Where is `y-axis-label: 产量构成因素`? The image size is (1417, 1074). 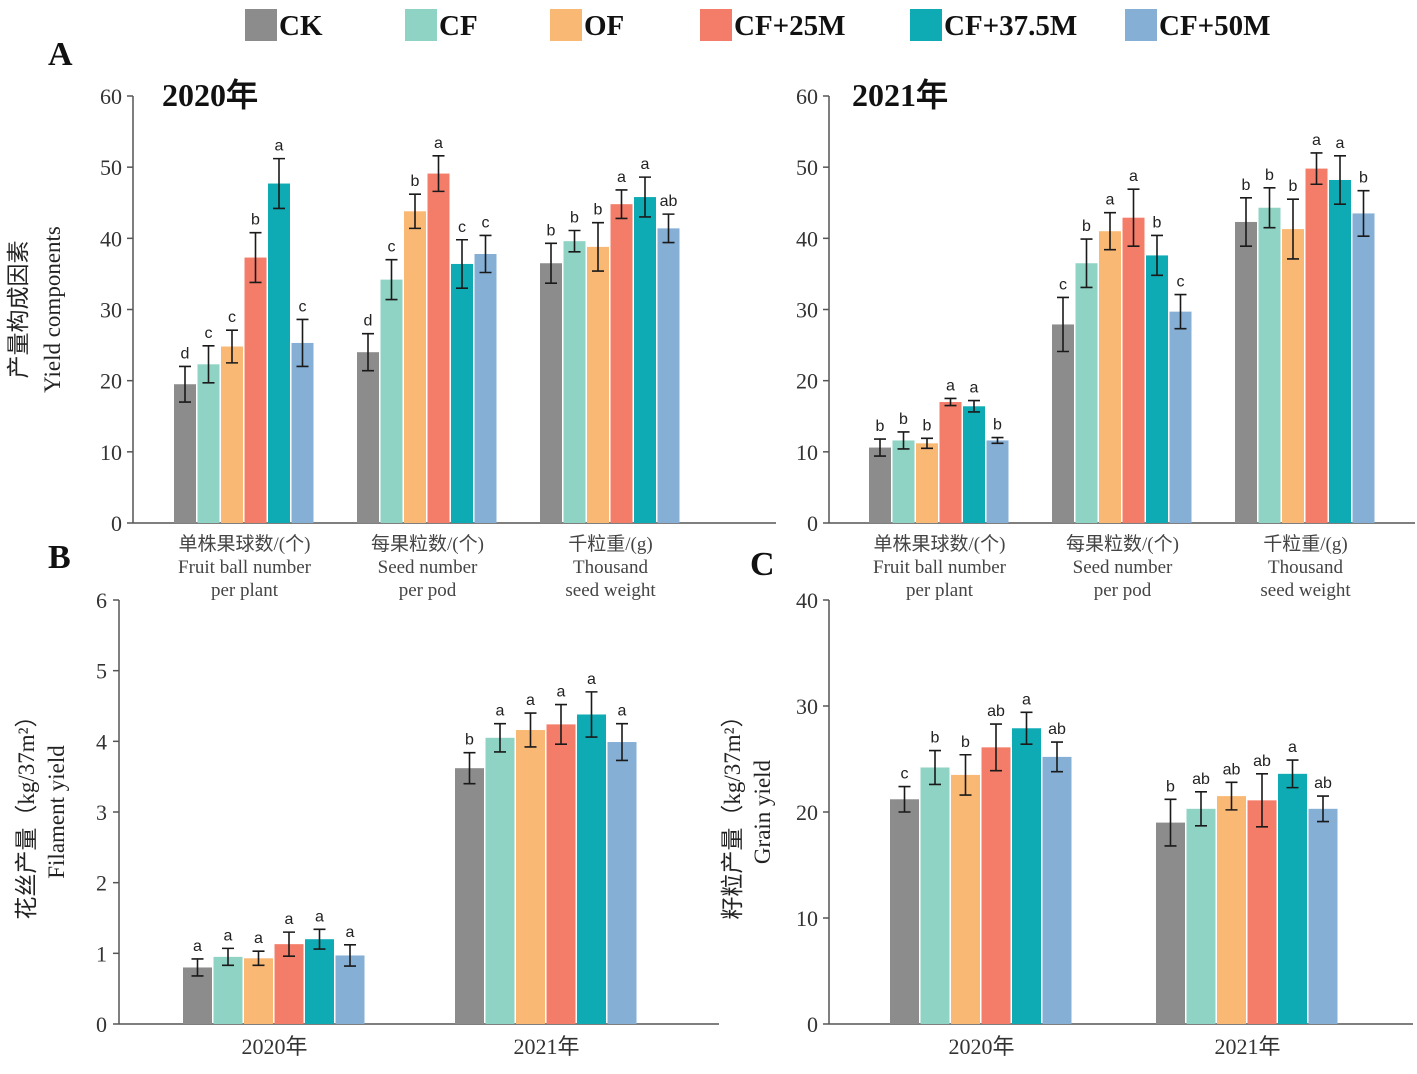
y-axis-label: 产量构成因素 is located at coordinates (18, 310).